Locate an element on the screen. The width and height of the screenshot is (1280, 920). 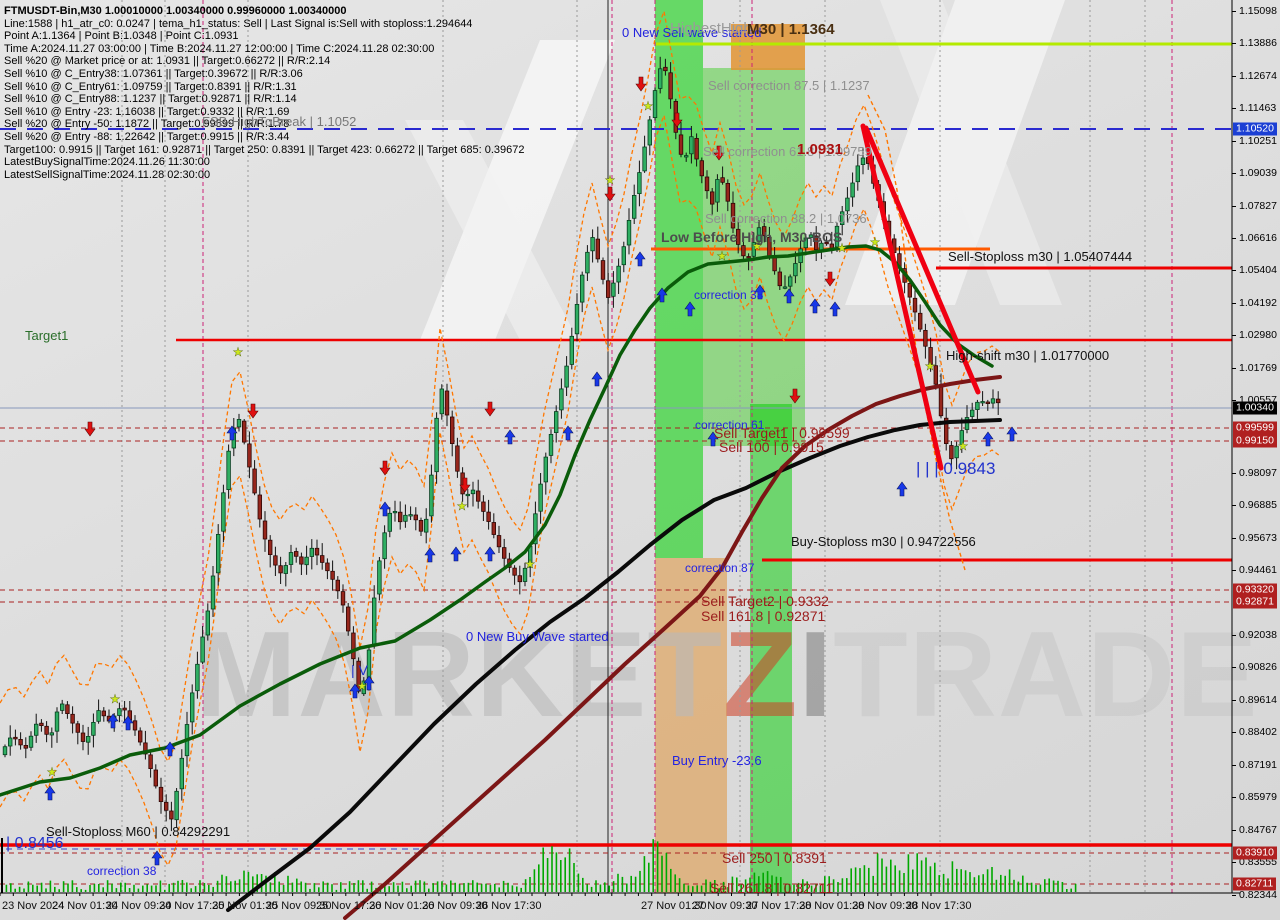
annotation-label: 1.0931 is located at coordinates (820, 149).